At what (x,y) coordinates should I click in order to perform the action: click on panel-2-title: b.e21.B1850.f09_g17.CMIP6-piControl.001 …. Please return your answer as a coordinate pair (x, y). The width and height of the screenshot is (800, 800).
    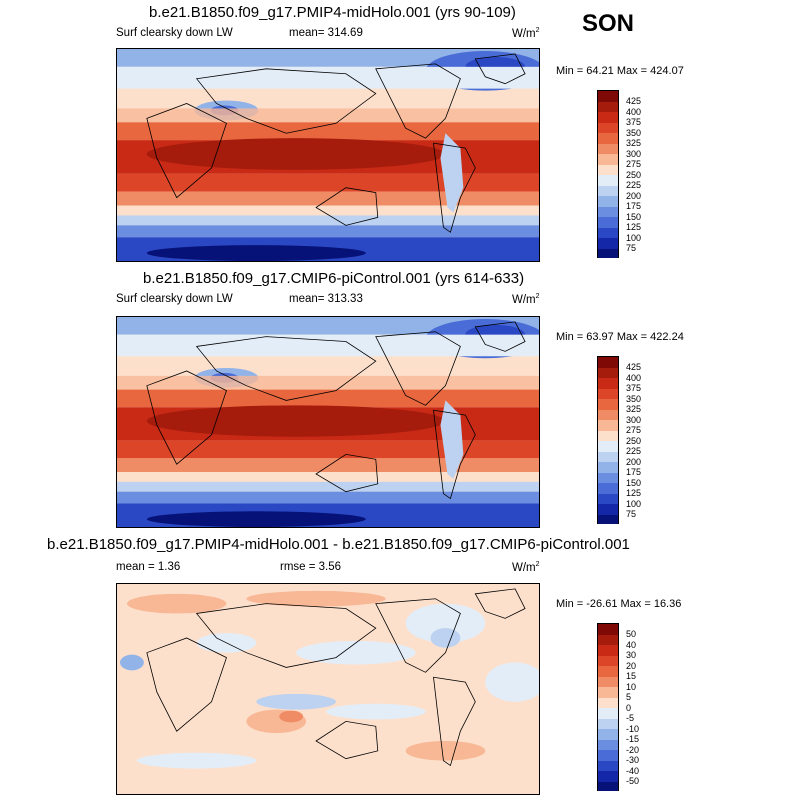
    Looking at the image, I should click on (334, 278).